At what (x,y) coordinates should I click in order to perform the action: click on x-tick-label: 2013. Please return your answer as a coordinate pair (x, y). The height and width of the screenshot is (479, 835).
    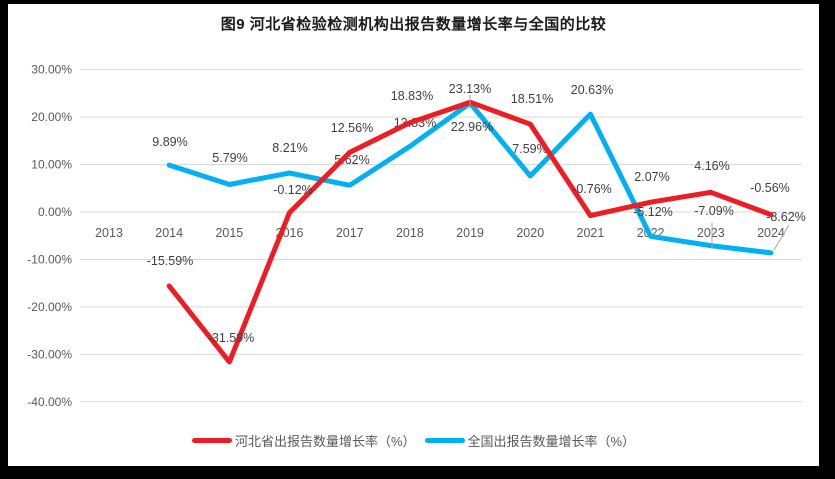
    Looking at the image, I should click on (109, 233).